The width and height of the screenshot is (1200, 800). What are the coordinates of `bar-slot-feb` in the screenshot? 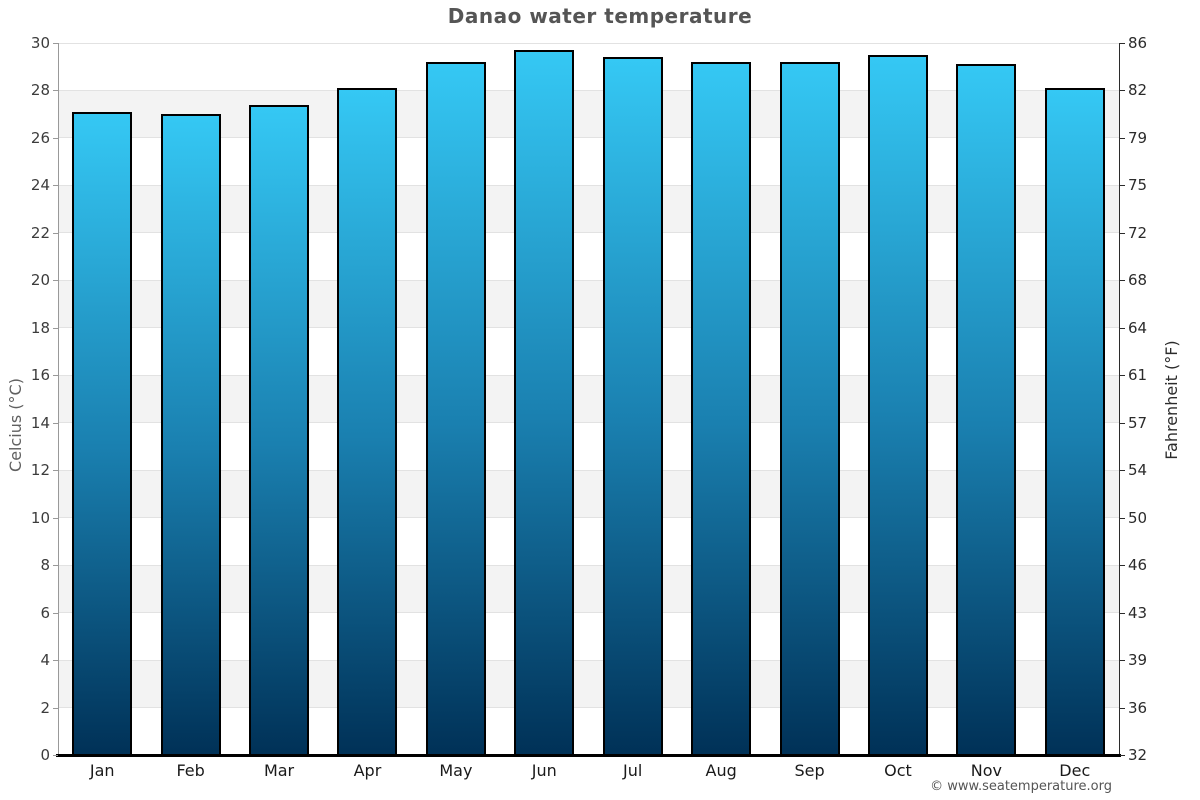 It's located at (190, 399).